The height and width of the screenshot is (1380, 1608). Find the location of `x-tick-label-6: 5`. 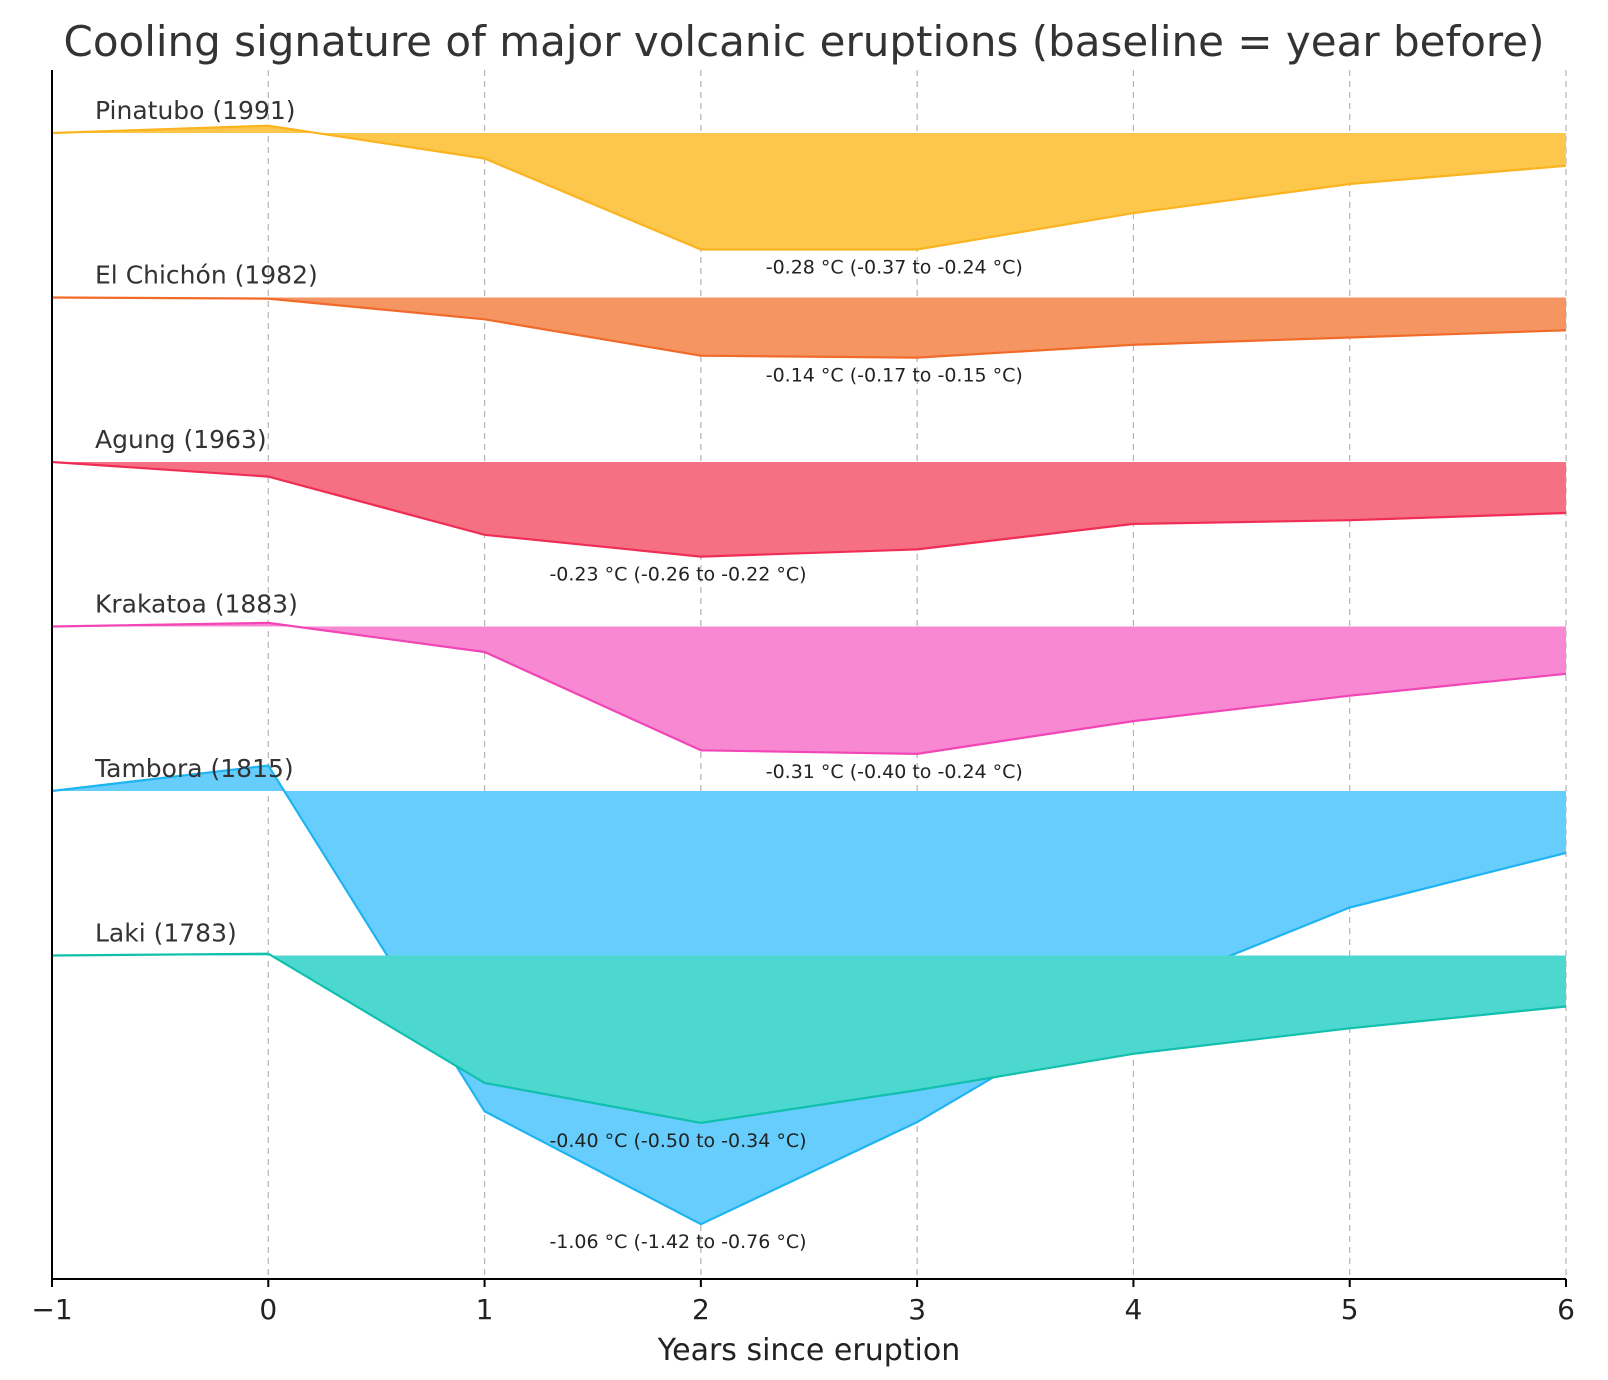

x-tick-label-6: 5 is located at coordinates (1350, 1309).